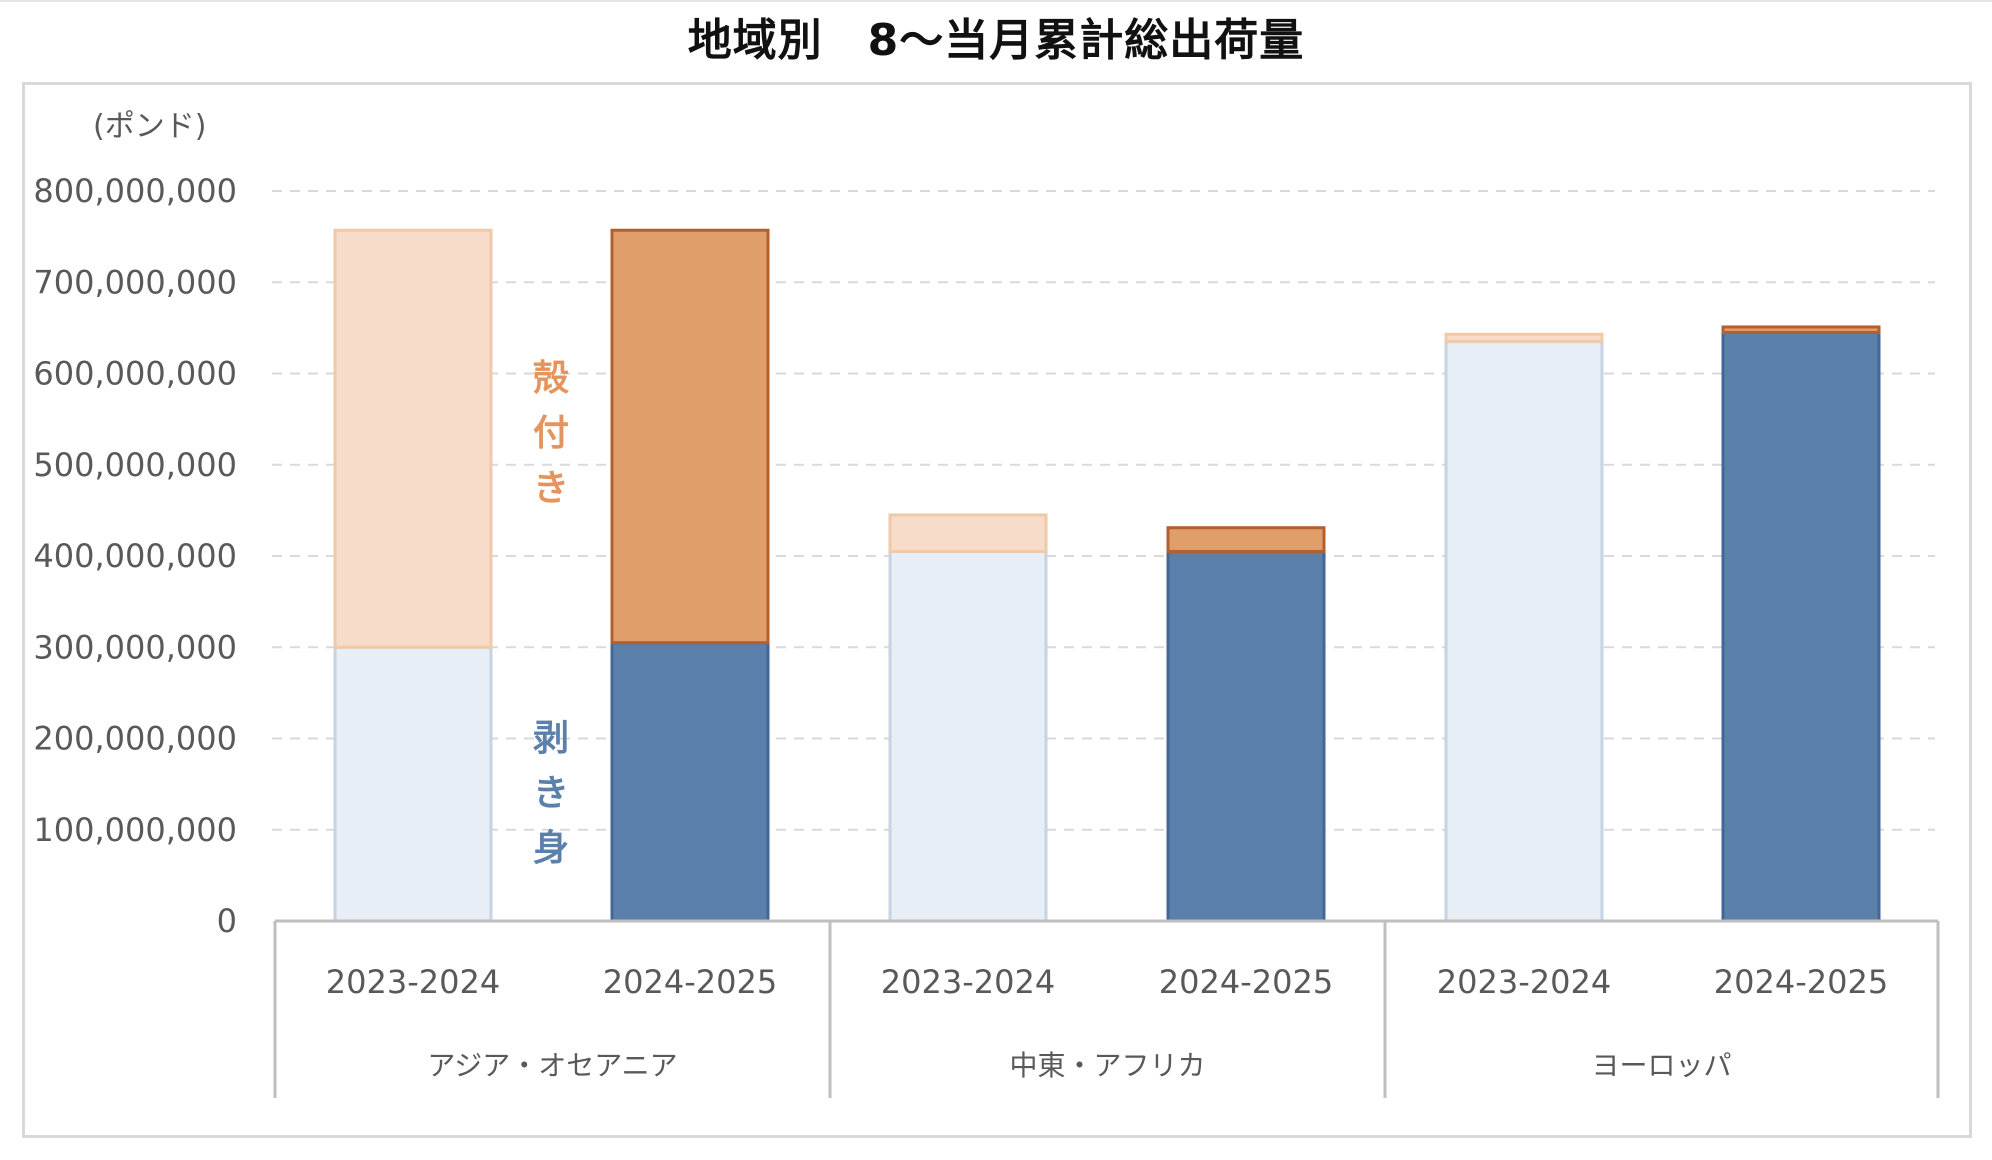 Image resolution: width=1992 pixels, height=1160 pixels. What do you see at coordinates (551, 738) in the screenshot?
I see `annotation-char: 剥` at bounding box center [551, 738].